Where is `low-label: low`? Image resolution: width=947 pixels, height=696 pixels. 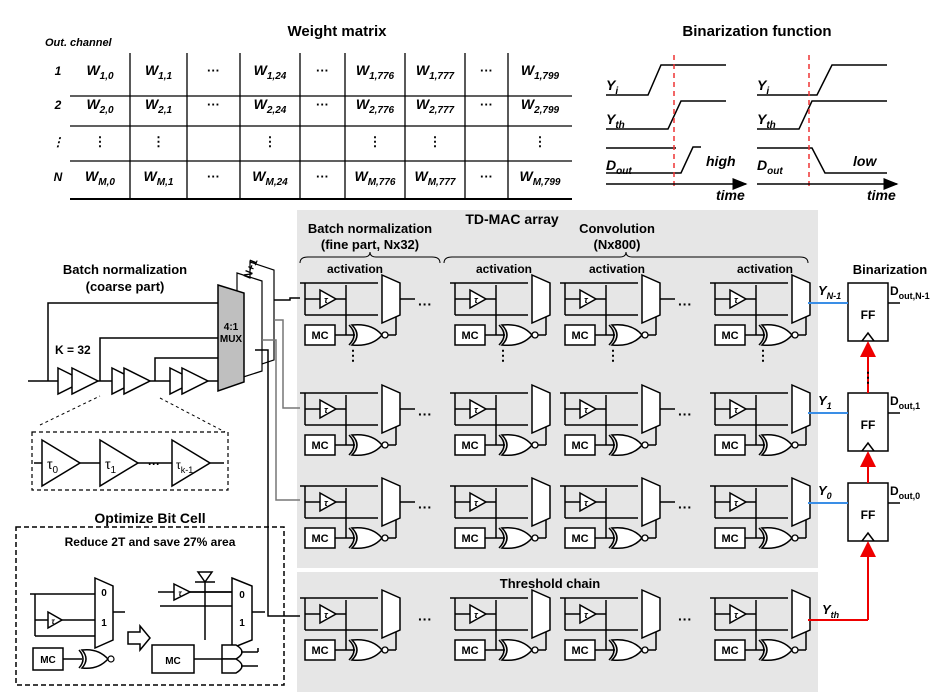
low-label: low is located at coordinates (865, 161).